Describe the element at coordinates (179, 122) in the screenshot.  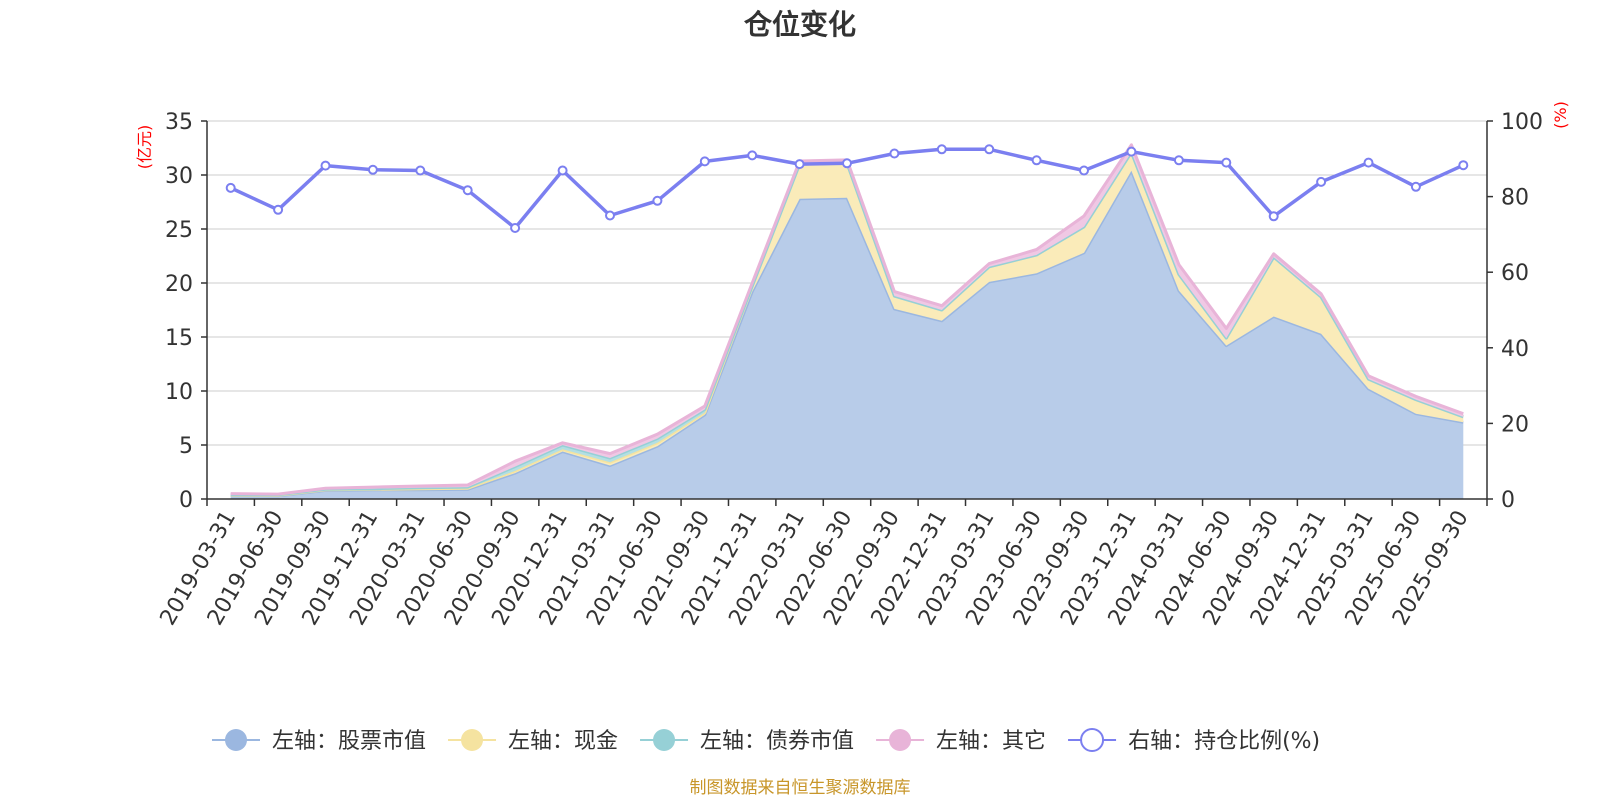
I see `left-tick-label: 35` at that location.